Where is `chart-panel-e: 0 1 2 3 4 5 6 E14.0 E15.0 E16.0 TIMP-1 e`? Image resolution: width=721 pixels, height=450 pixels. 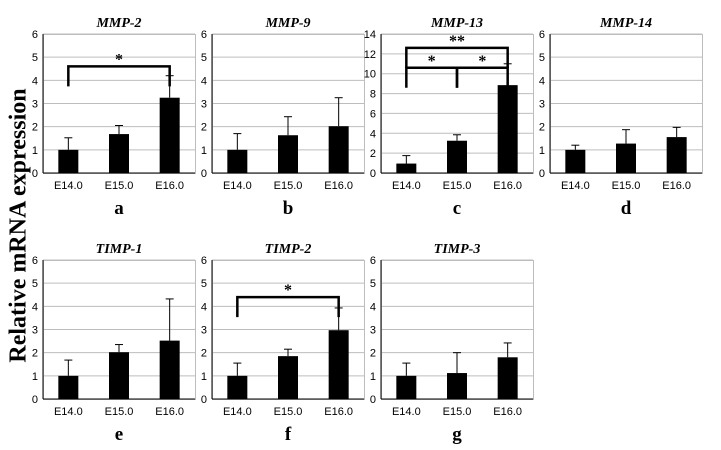 chart-panel-e: 0 1 2 3 4 5 6 E14.0 E15.0 E16.0 TIMP-1 e is located at coordinates (114, 343).